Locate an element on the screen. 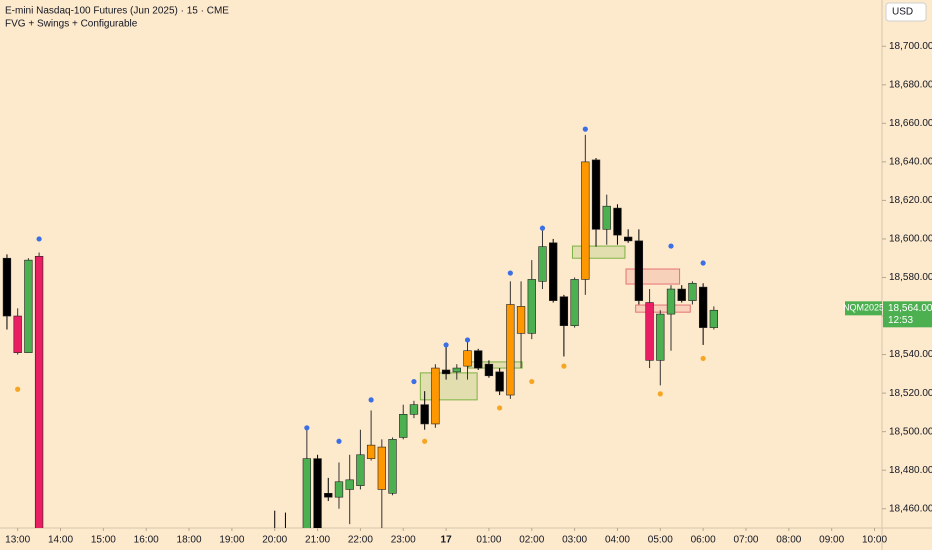 This screenshot has height=550, width=932. x-tick-label: 13:00 is located at coordinates (17, 540).